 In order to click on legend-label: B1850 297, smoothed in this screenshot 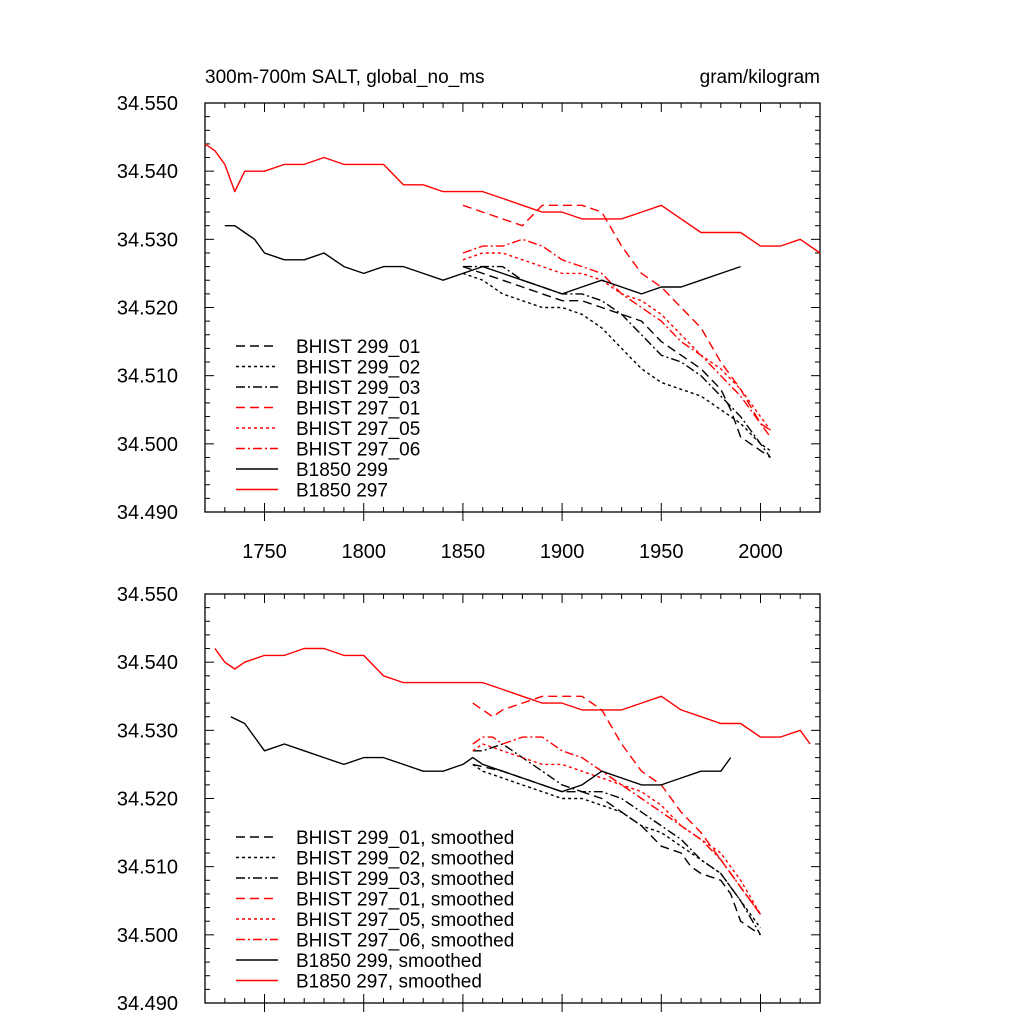, I will do `click(389, 982)`.